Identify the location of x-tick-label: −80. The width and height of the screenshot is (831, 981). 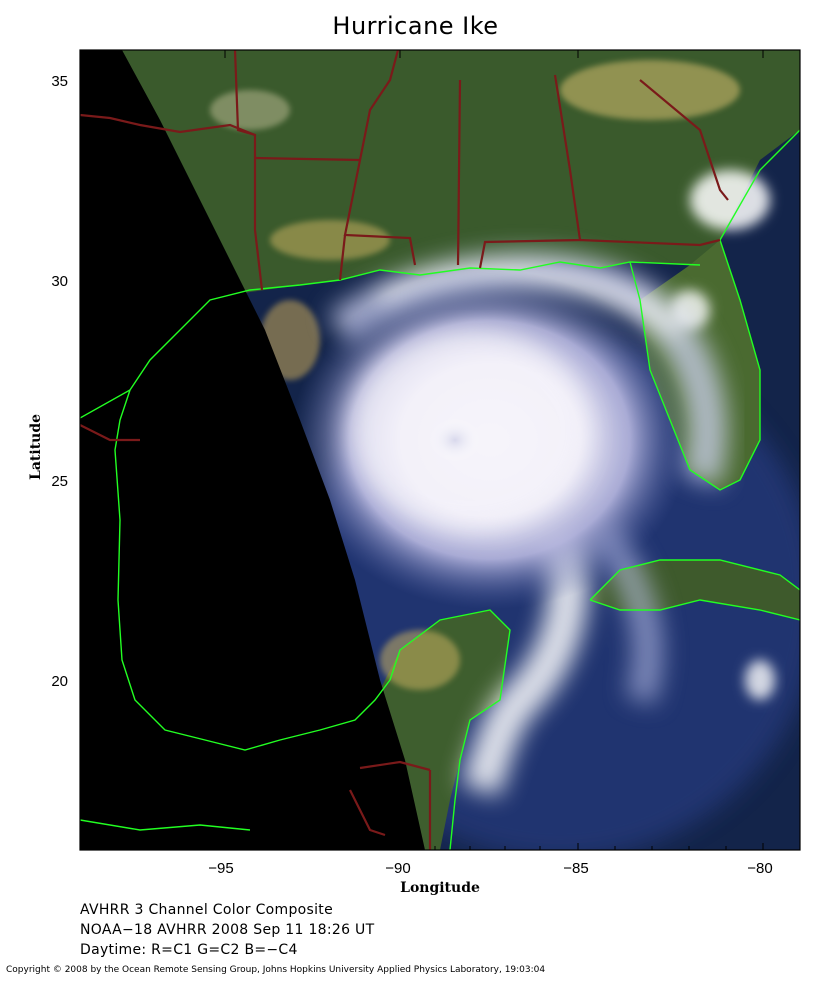
(759, 868).